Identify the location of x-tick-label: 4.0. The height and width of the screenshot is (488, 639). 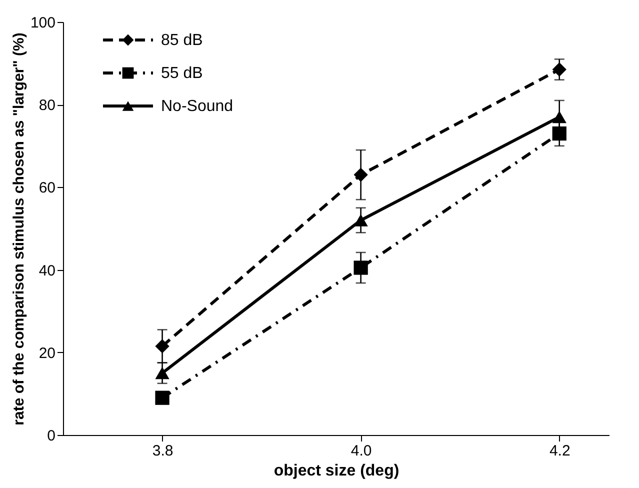
(361, 451).